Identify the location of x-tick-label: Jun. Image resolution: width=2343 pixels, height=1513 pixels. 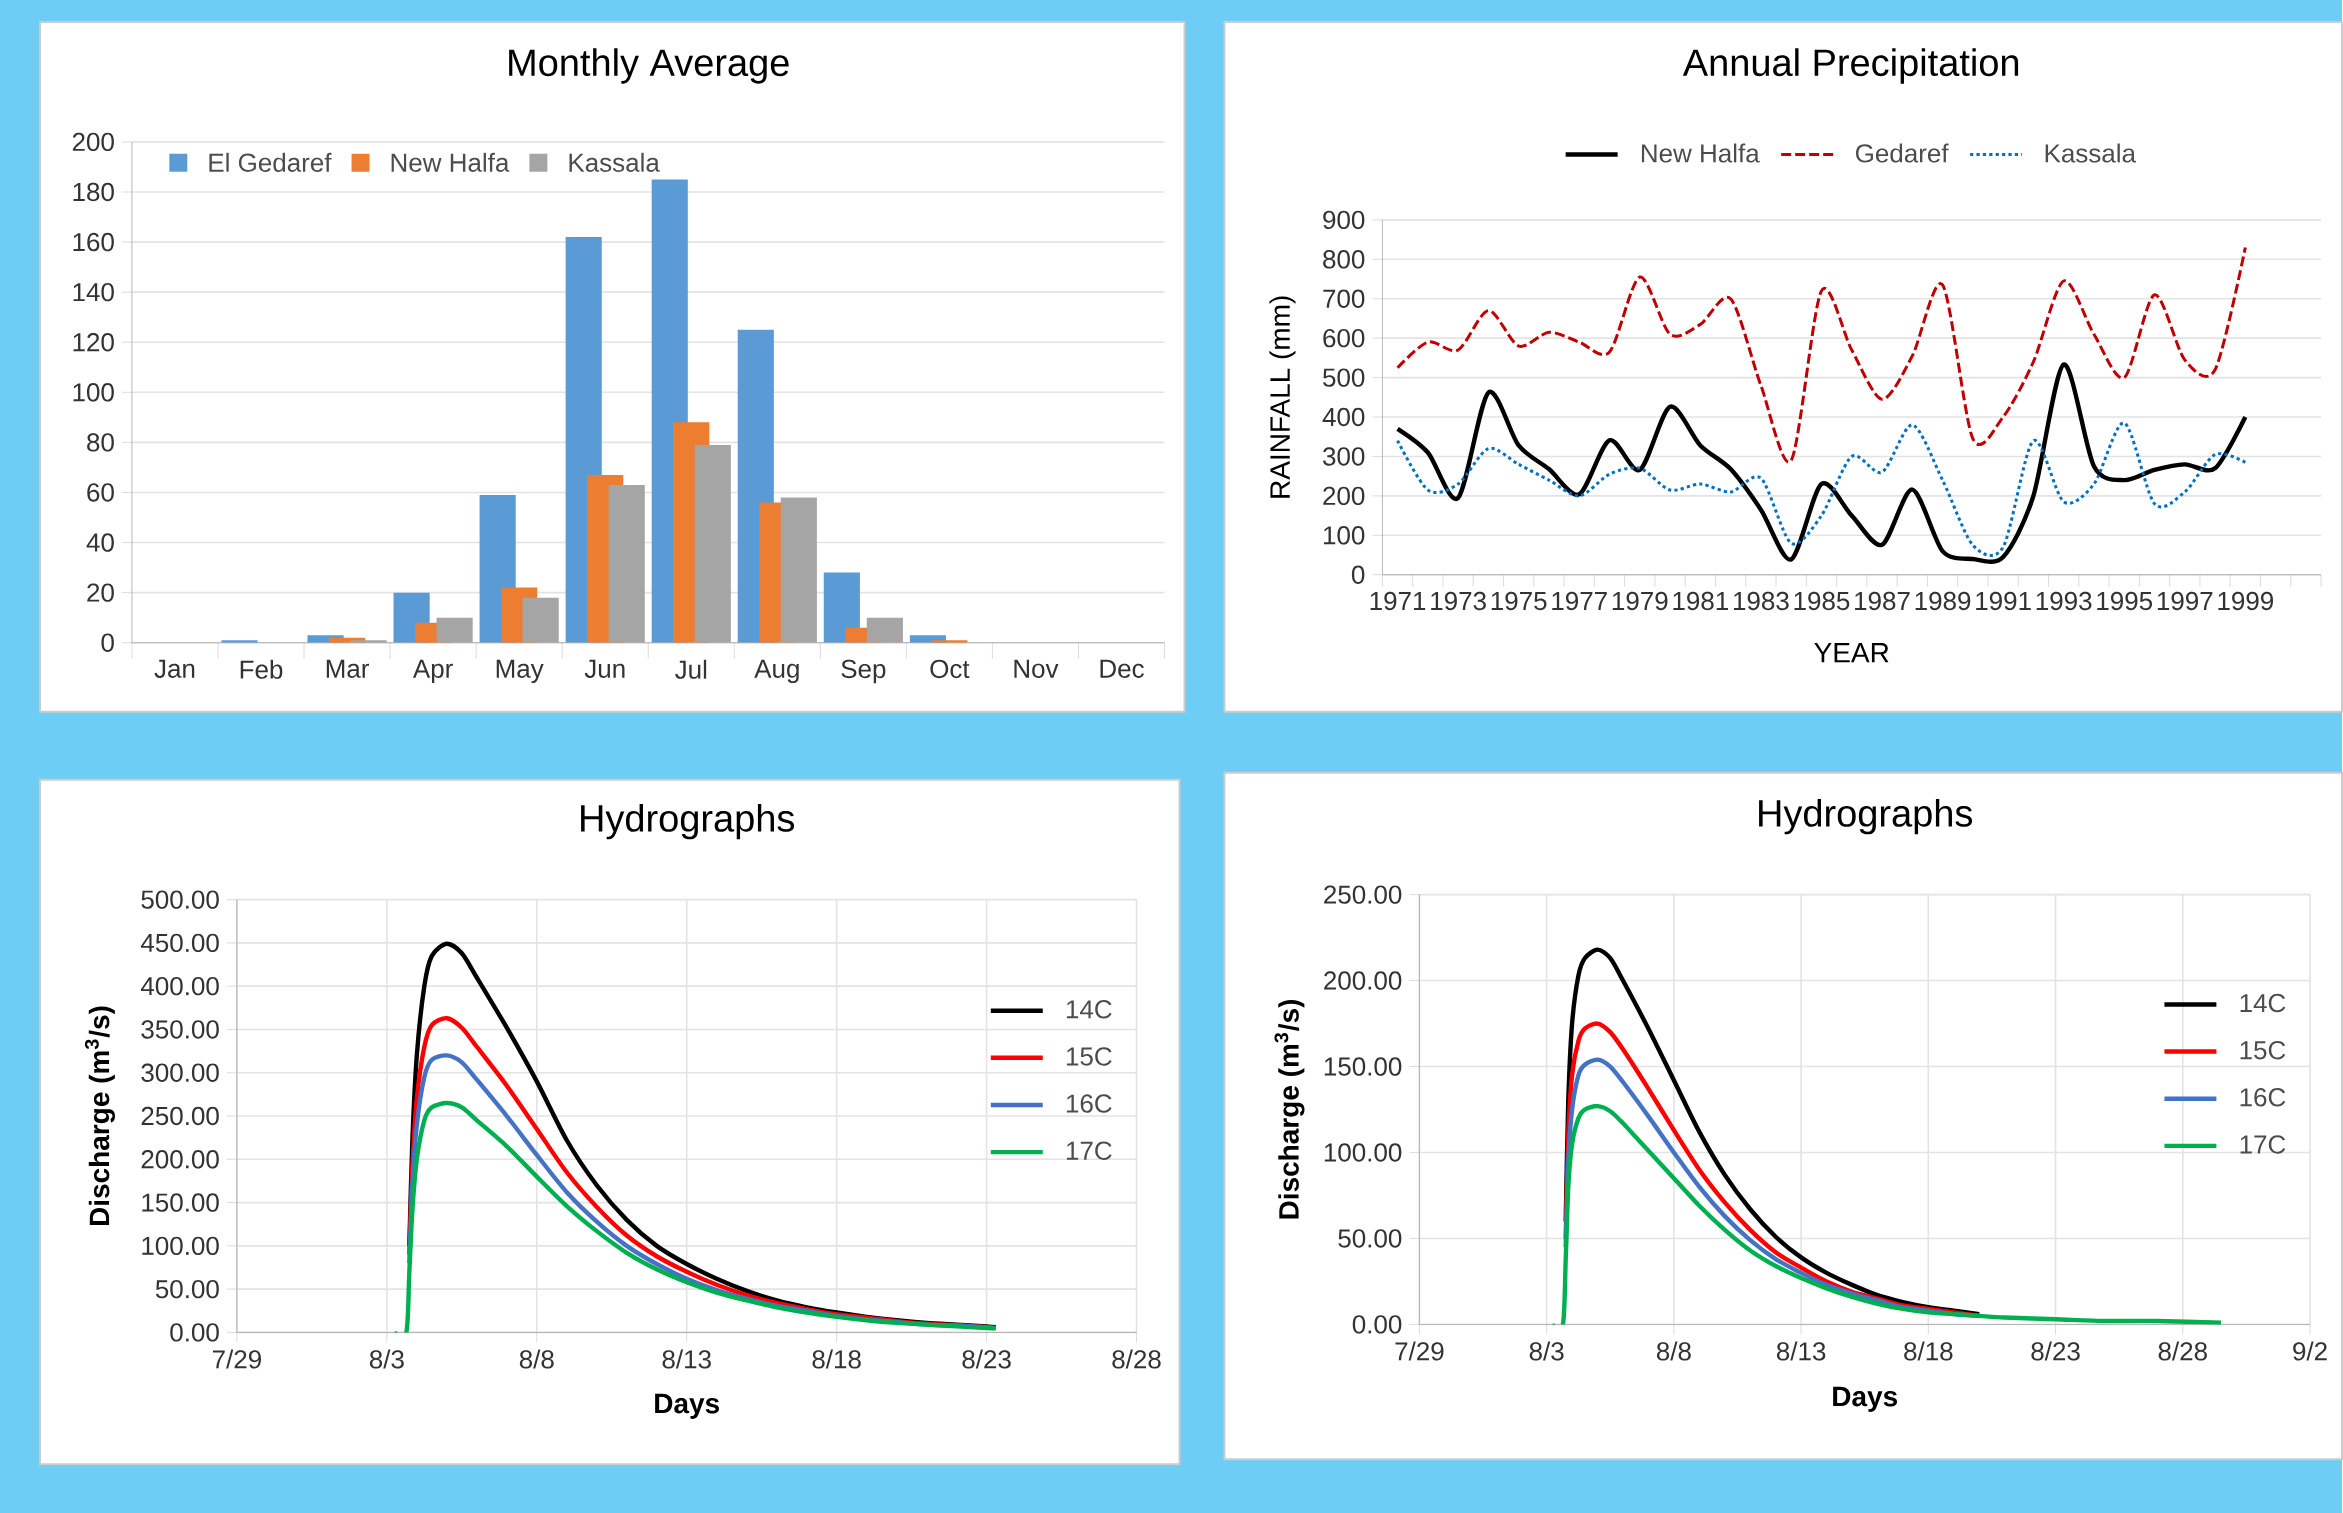
(604, 668).